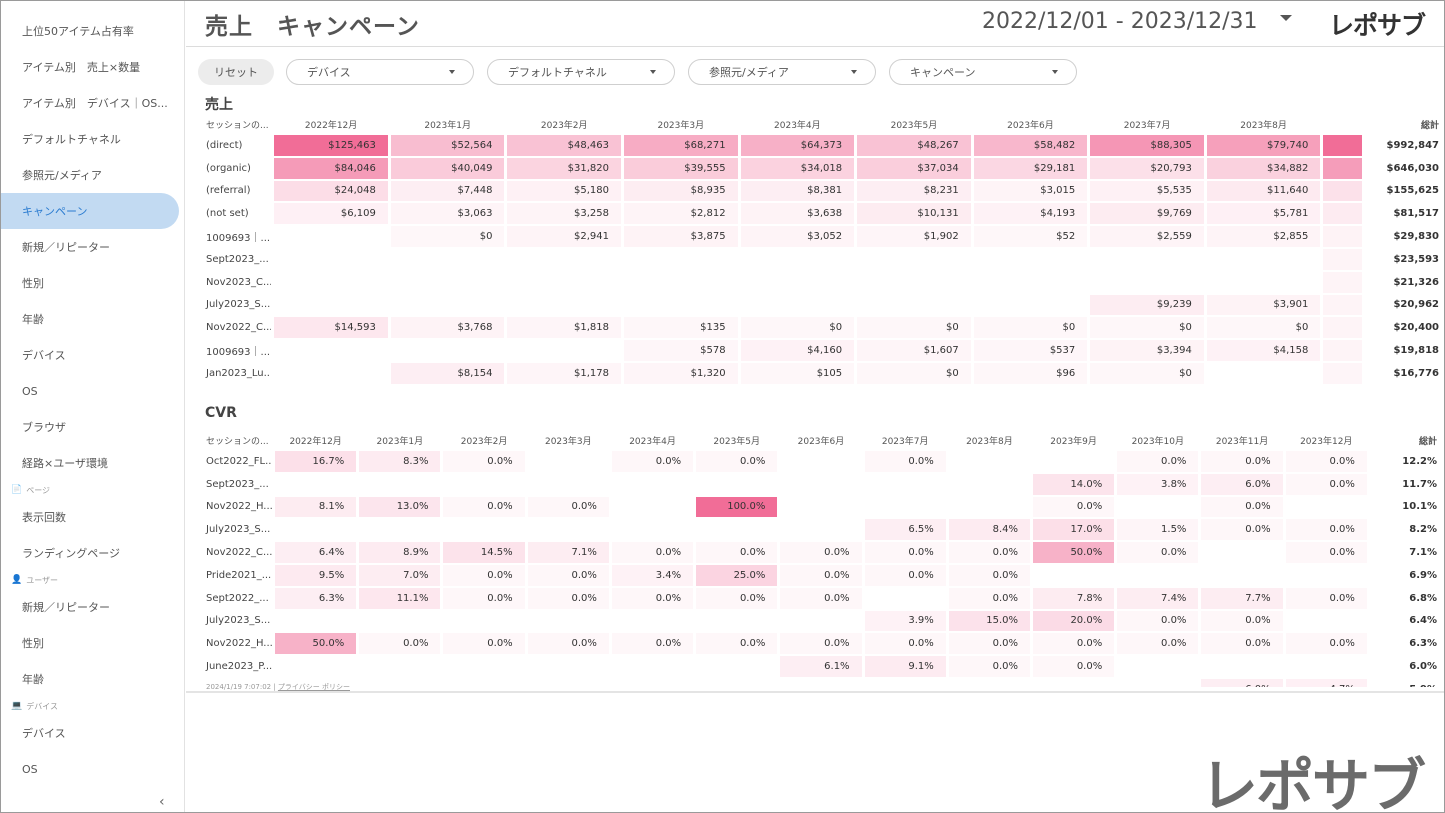 This screenshot has height=813, width=1445. I want to click on data-cell: $135, so click(681, 328).